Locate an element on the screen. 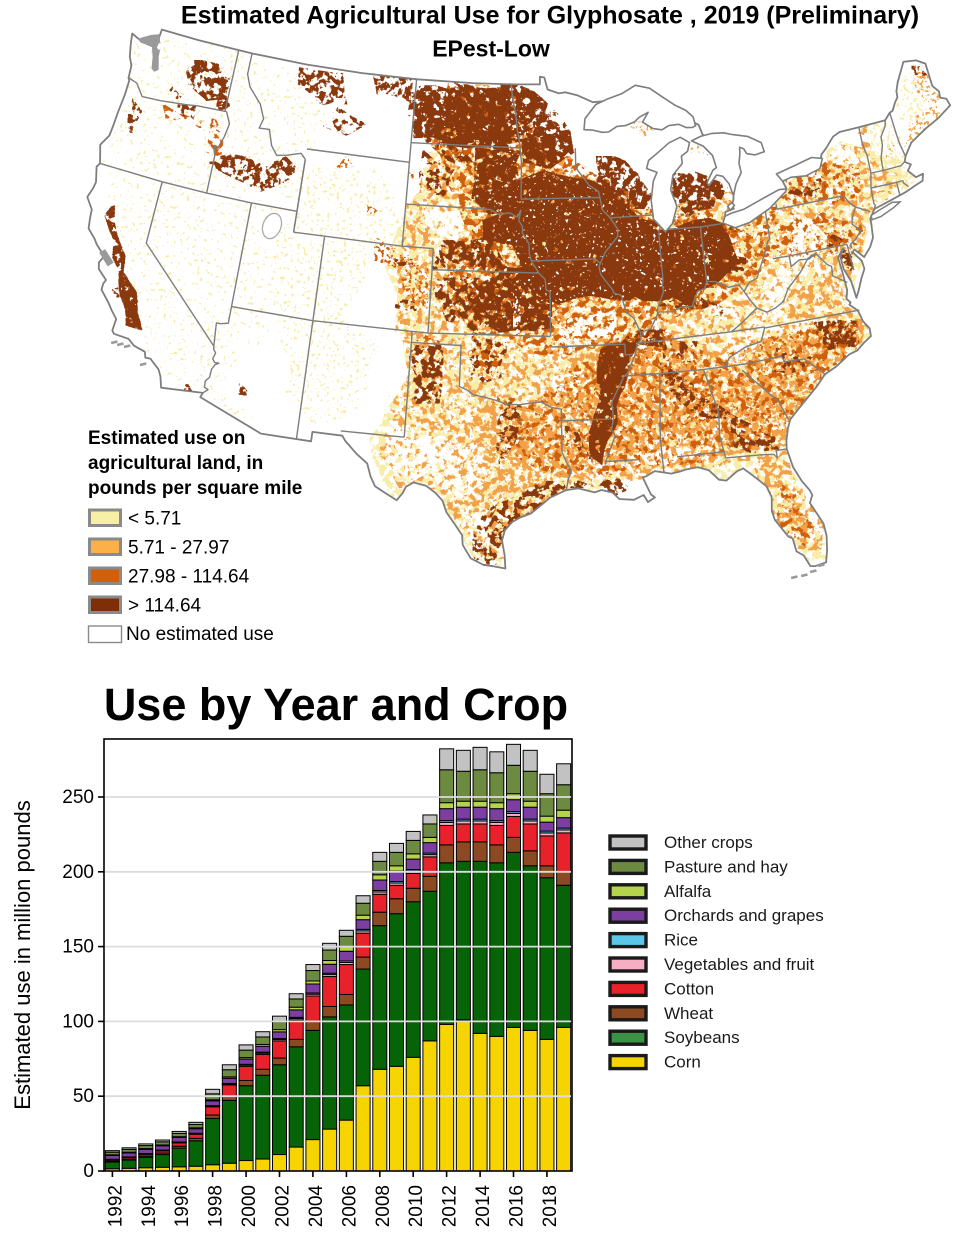 This screenshot has height=1247, width=960. svg-text: EPest-Low is located at coordinates (491, 49).